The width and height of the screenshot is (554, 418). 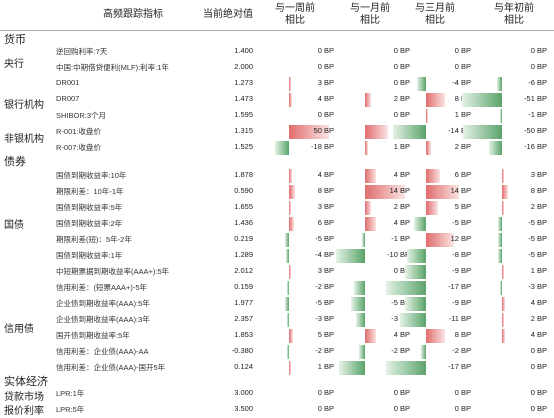 What do you see at coordinates (462, 174) in the screenshot?
I see `change-value: 6 BP` at bounding box center [462, 174].